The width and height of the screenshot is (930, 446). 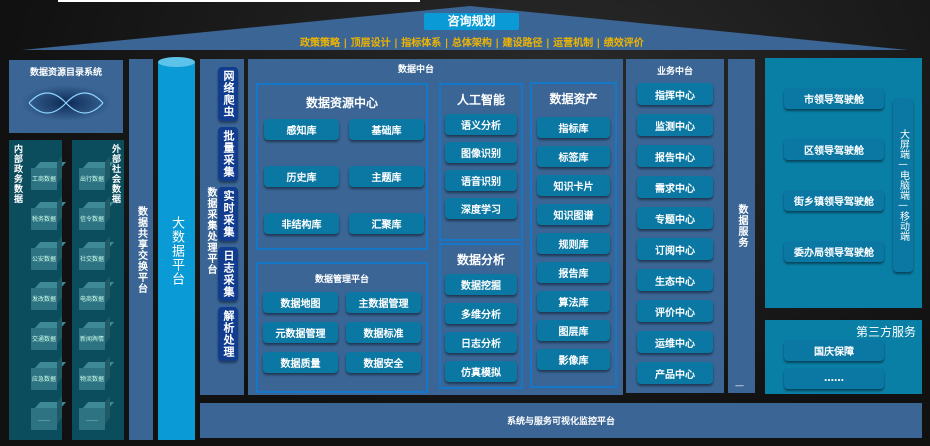 What do you see at coordinates (573, 156) in the screenshot?
I see `asset-library-button: 标签库` at bounding box center [573, 156].